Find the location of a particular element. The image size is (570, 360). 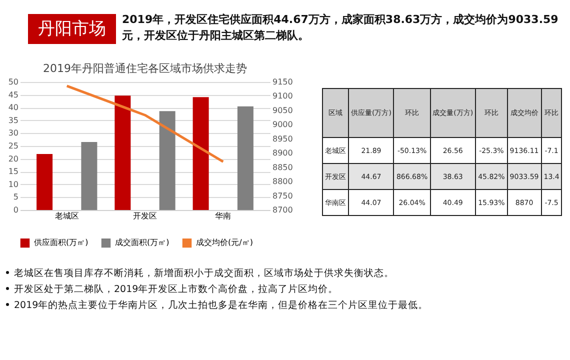

y-tick-label: 40 is located at coordinates (13, 107).